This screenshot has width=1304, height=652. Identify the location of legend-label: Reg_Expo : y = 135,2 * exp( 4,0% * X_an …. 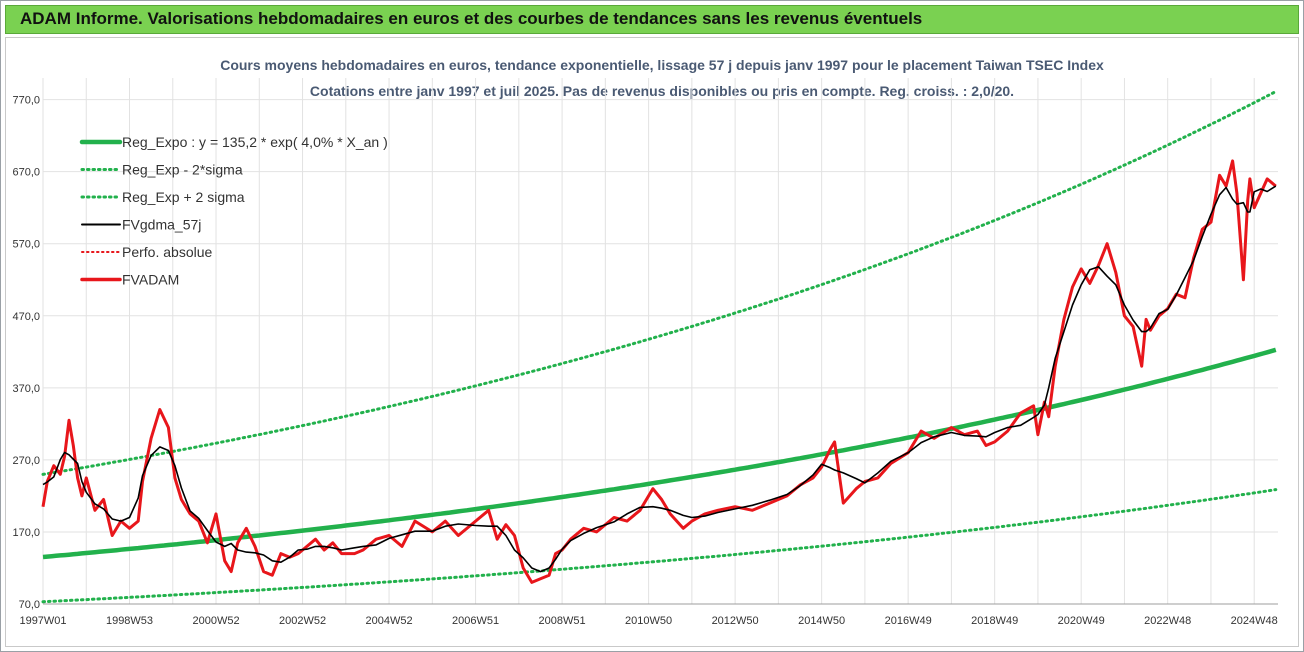
(255, 142).